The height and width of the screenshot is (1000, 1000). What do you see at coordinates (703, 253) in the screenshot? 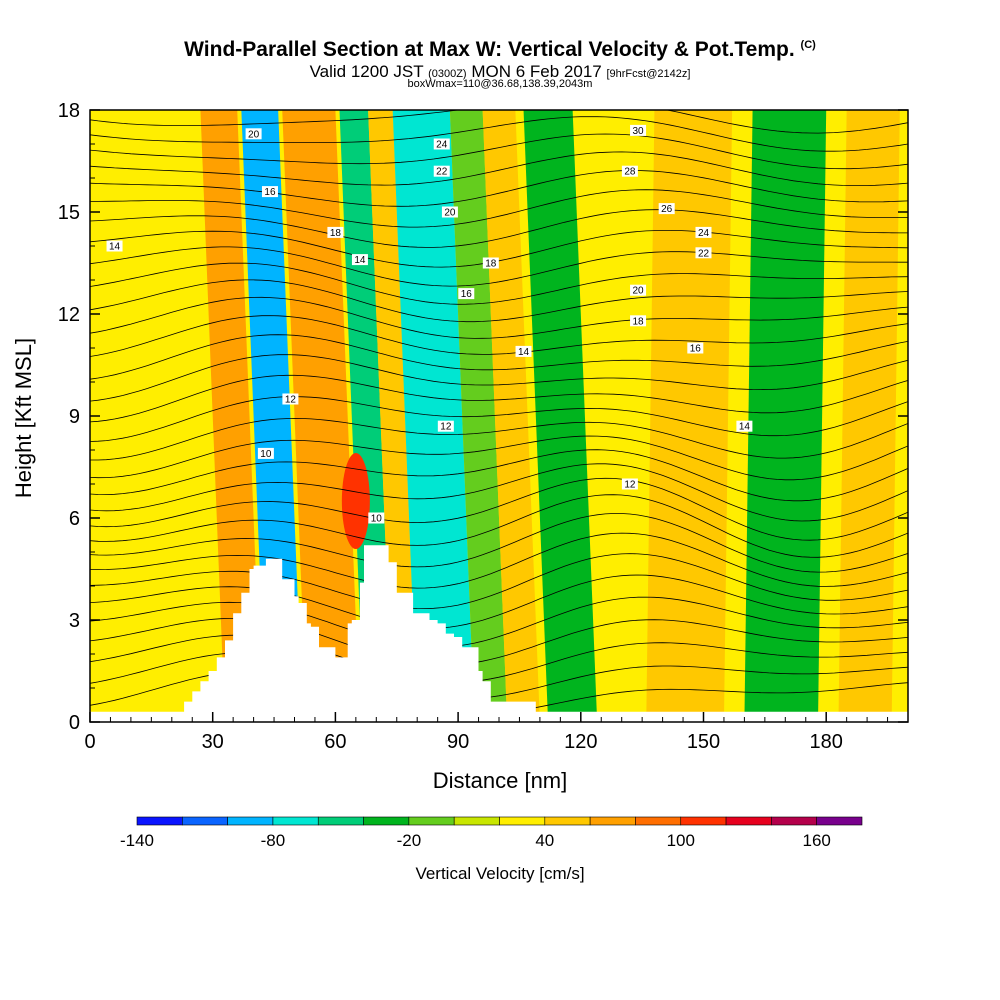
I see `contour-label-15: 22` at bounding box center [703, 253].